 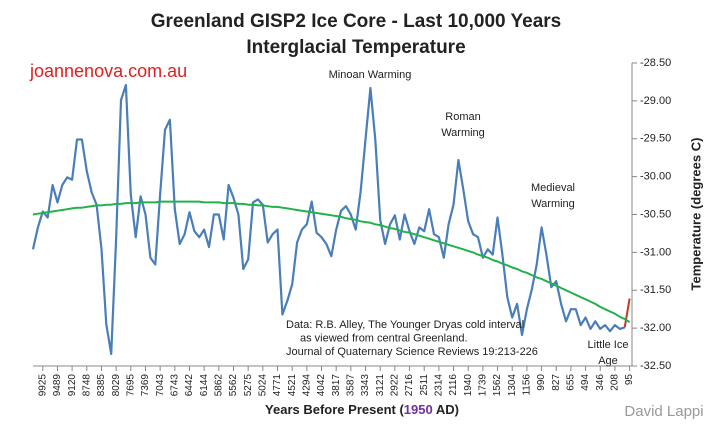 What do you see at coordinates (395, 385) in the screenshot?
I see `x-tick-label: 2922` at bounding box center [395, 385].